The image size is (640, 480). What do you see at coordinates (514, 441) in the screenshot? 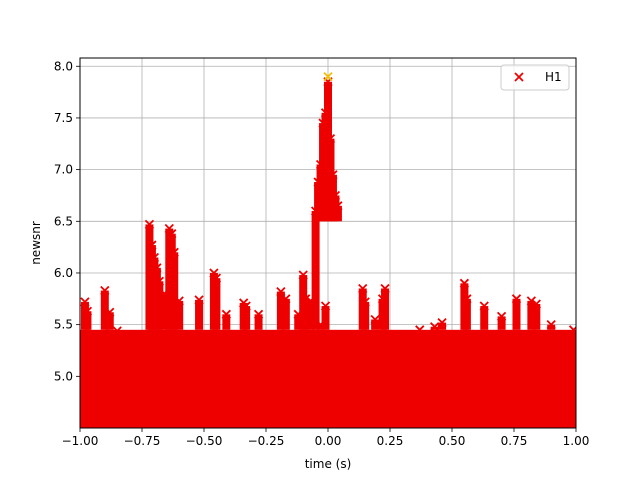
I see `x-tick-label: 0.75` at bounding box center [514, 441].